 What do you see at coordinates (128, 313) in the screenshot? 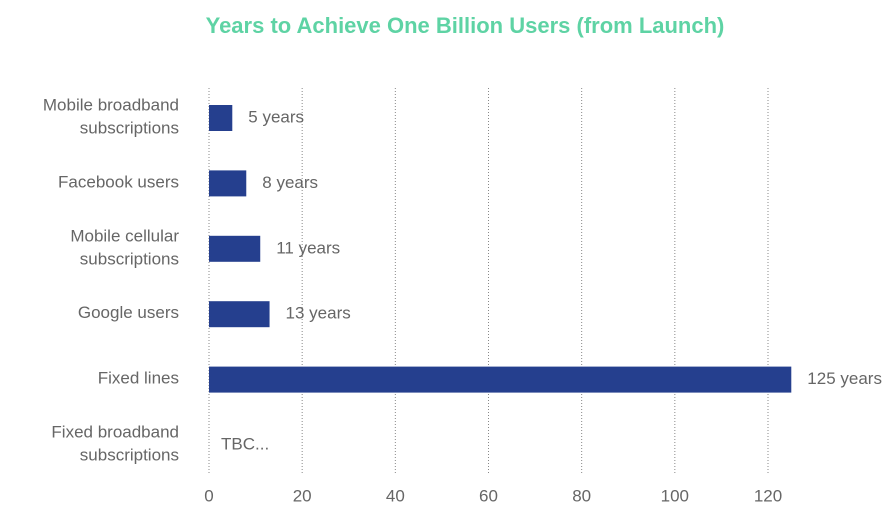
I see `y-tick-label: Google users` at bounding box center [128, 313].